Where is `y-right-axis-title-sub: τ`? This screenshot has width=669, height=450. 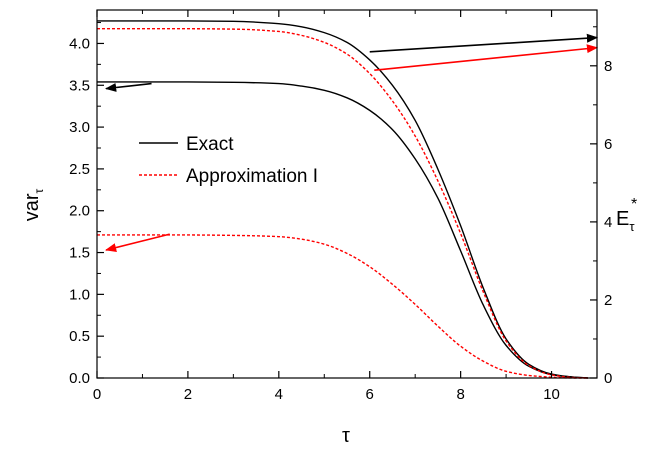
y-right-axis-title-sub: τ is located at coordinates (632, 226).